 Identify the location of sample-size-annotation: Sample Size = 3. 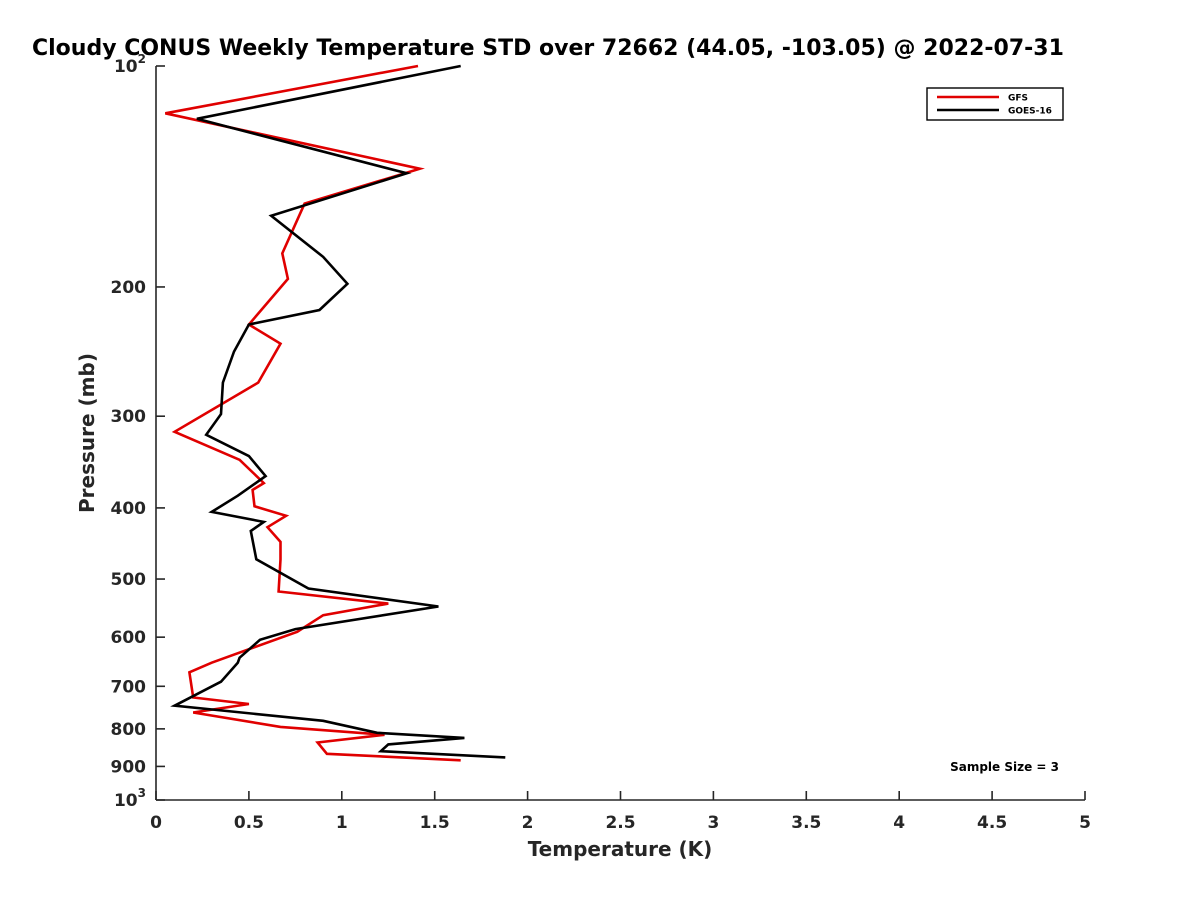
(1004, 767).